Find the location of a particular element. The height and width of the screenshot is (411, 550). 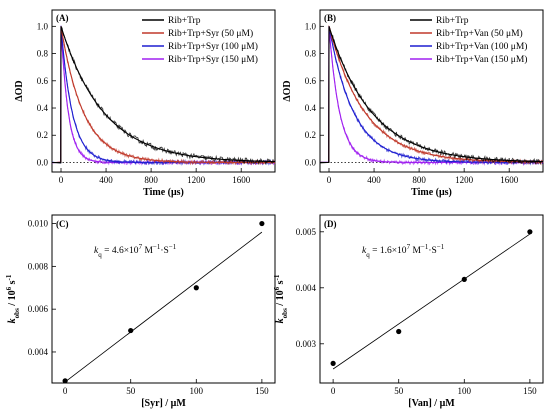

panel-label: (D) is located at coordinates (330, 224).